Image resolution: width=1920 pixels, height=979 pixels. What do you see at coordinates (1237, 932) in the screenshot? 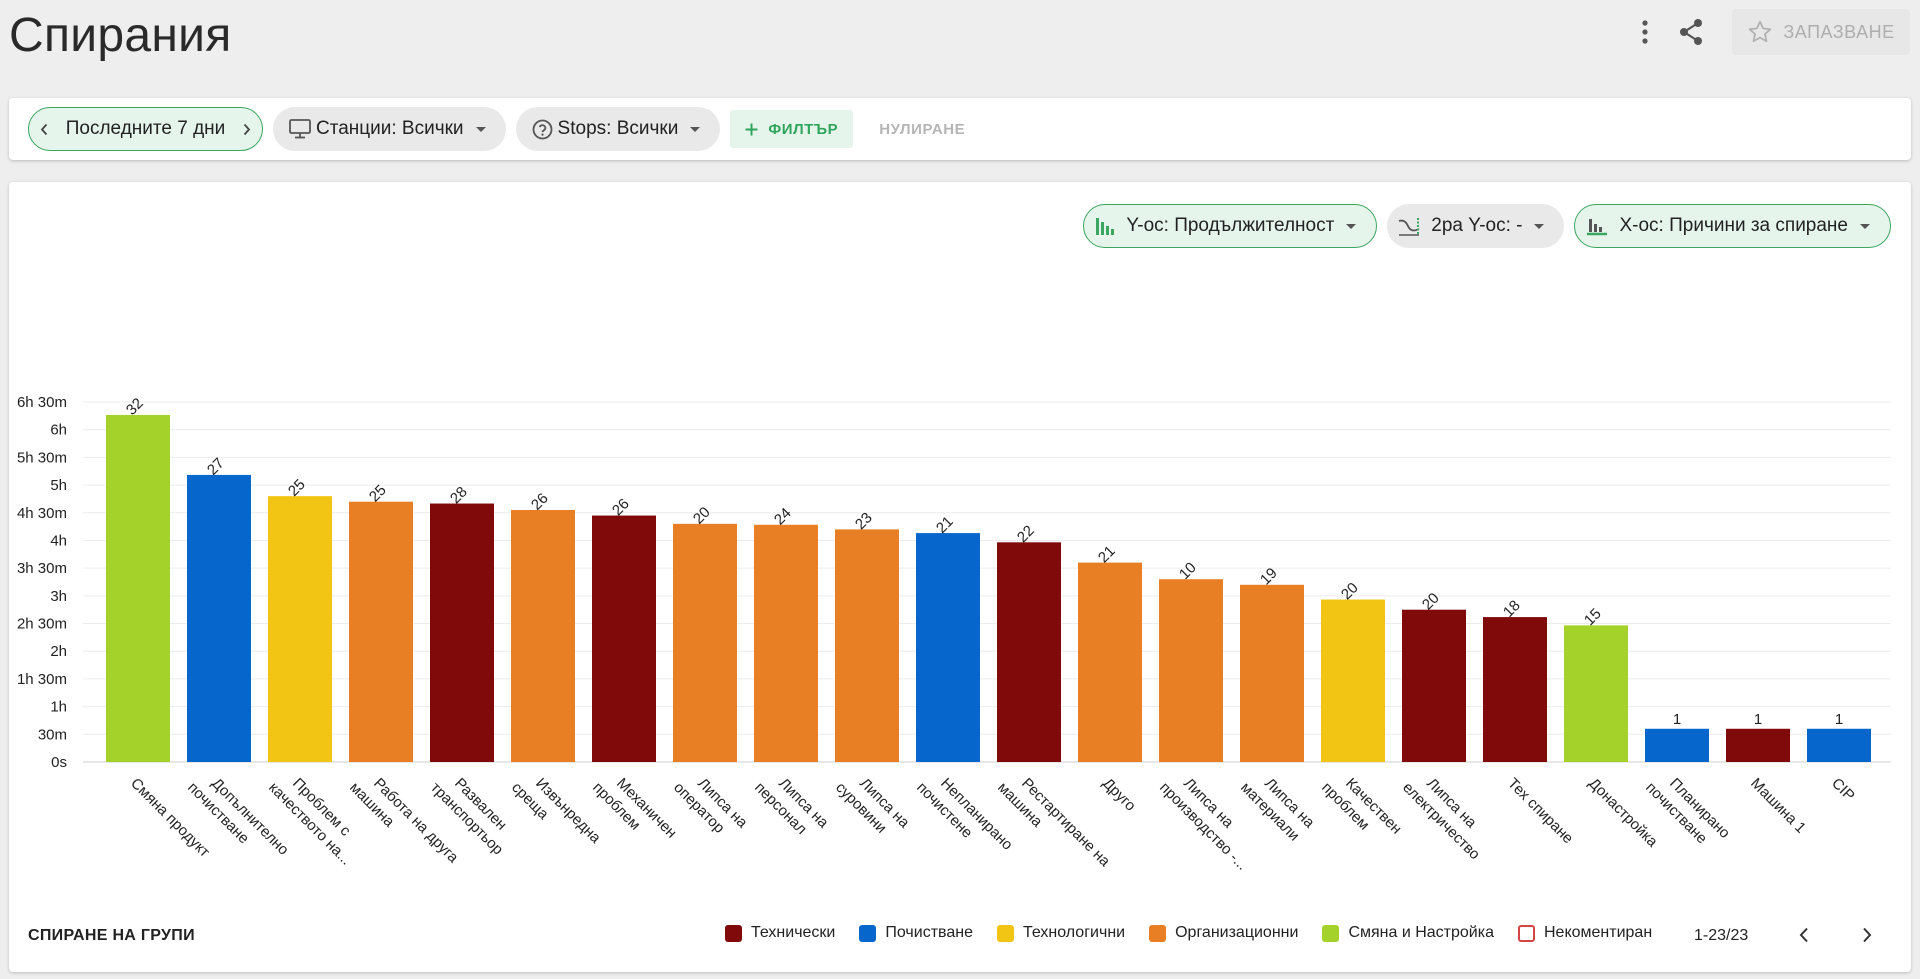
I see `legend-label: Организационни` at bounding box center [1237, 932].